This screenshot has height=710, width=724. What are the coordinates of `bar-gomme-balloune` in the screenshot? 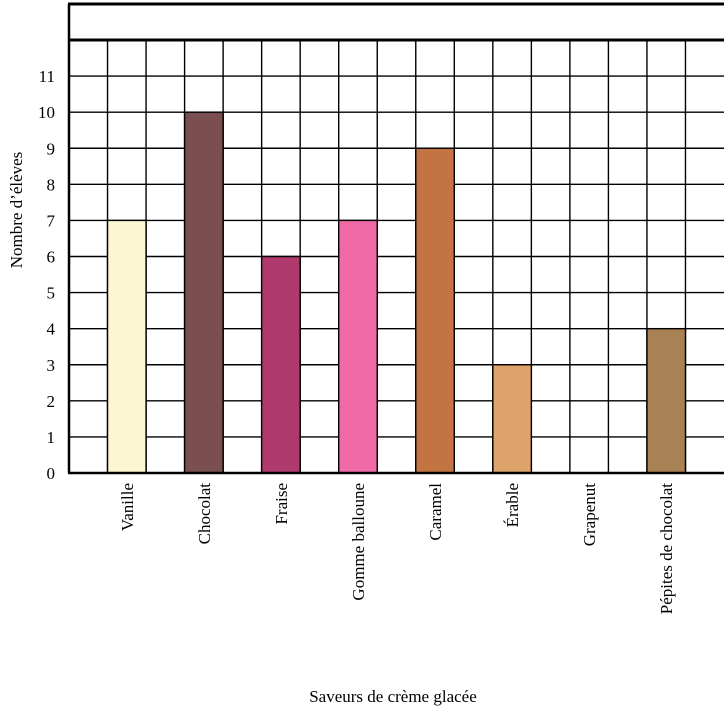 It's located at (358, 346).